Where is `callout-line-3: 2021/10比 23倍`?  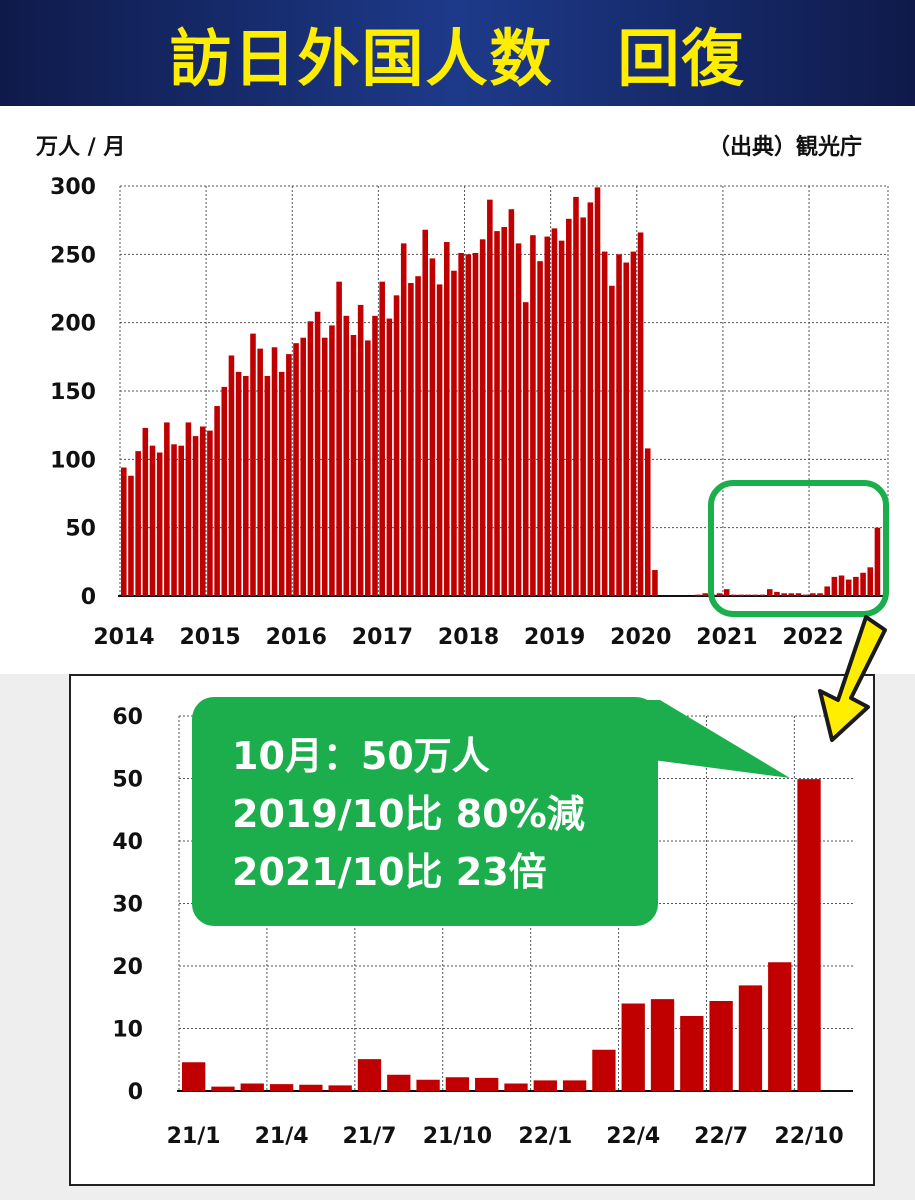 callout-line-3: 2021/10比 23倍 is located at coordinates (389, 872).